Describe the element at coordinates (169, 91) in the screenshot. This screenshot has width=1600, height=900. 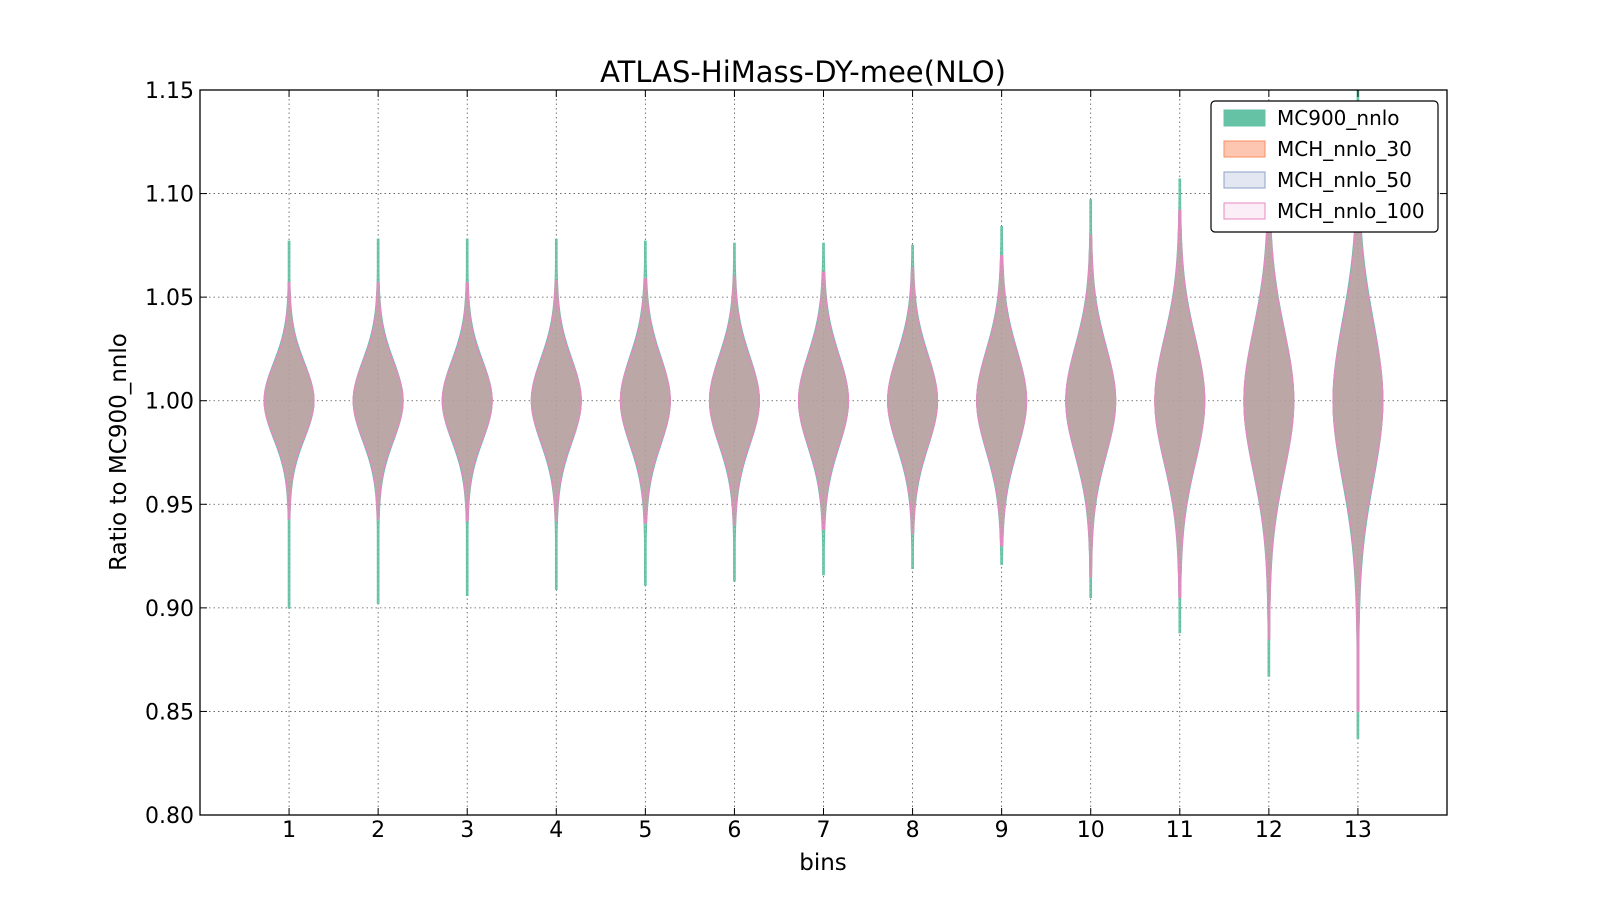
I see `y-tick-label: 1.15` at that location.